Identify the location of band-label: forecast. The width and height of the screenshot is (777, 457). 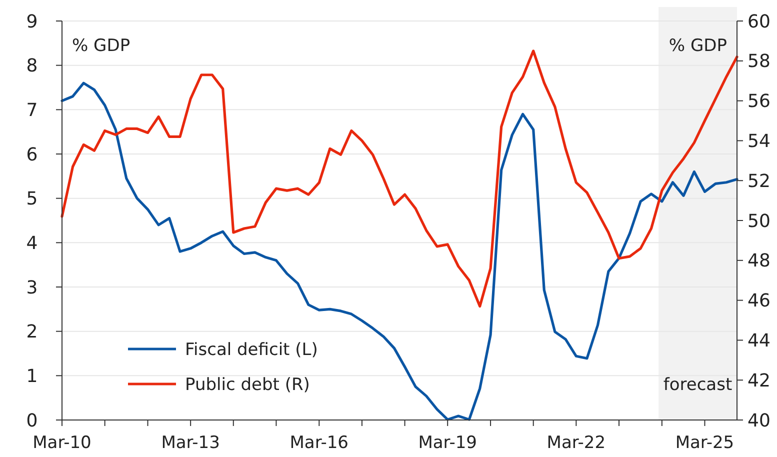
(697, 385).